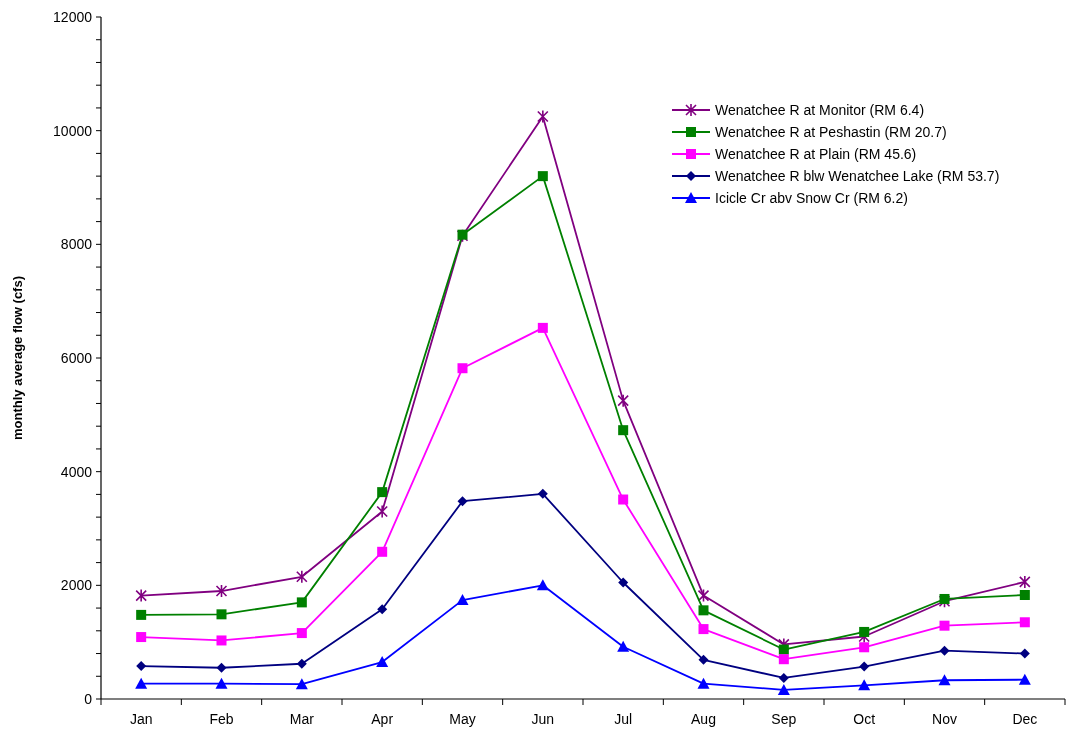 The width and height of the screenshot is (1090, 740). I want to click on legend-label: Wenatchee R at Peshastin (RM 20.7), so click(831, 131).